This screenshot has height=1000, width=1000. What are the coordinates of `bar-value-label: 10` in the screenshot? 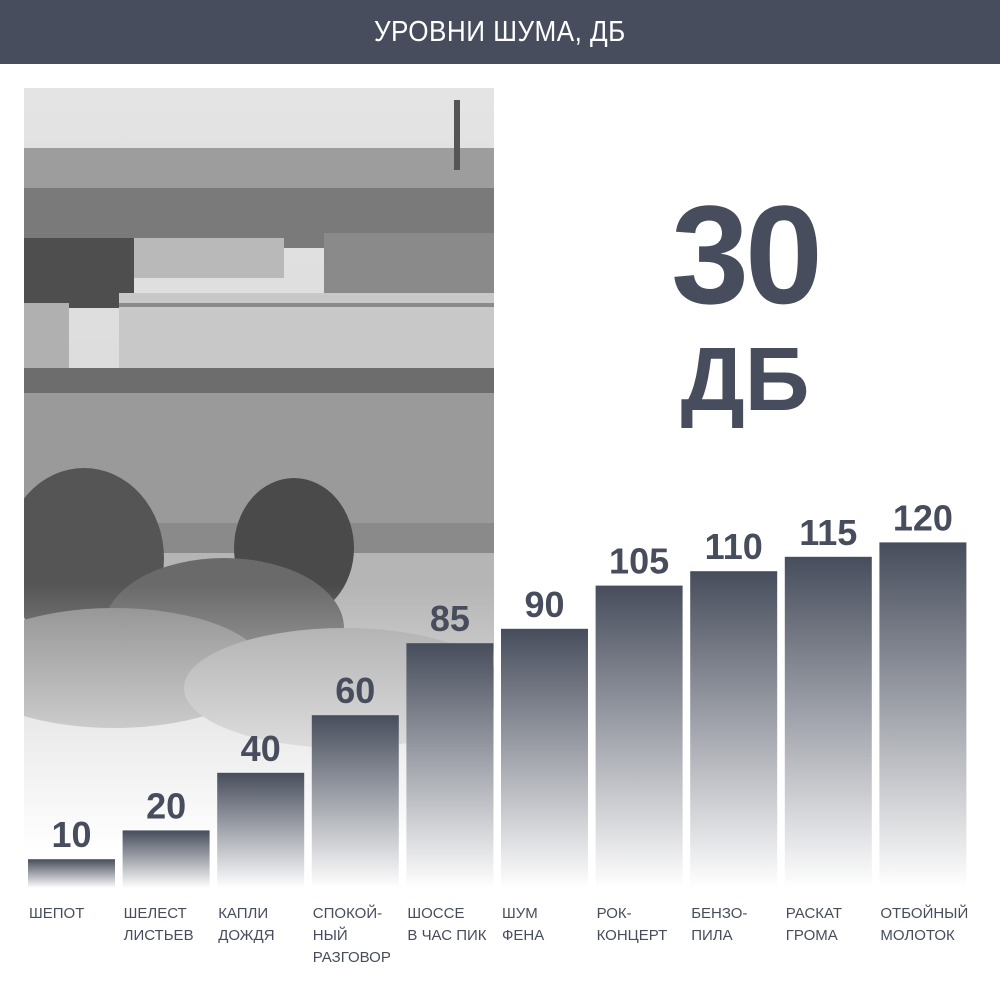 It's located at (71, 834).